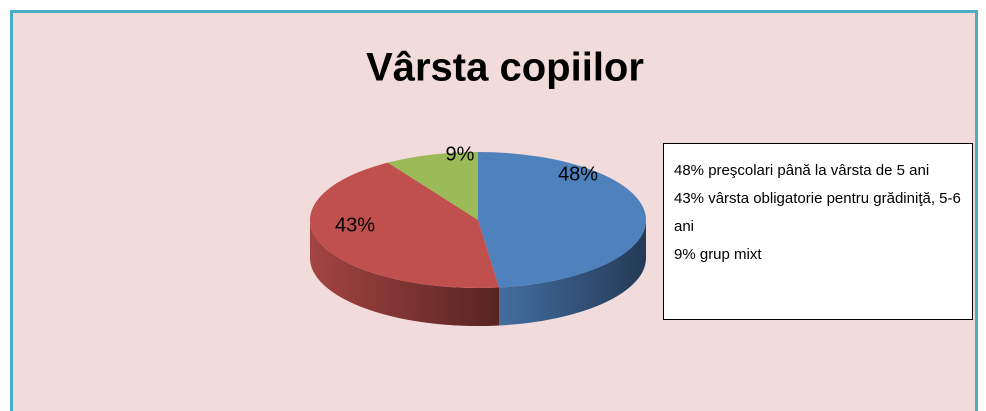  Describe the element at coordinates (505, 68) in the screenshot. I see `chart-title: Vârsta copiilor` at that location.